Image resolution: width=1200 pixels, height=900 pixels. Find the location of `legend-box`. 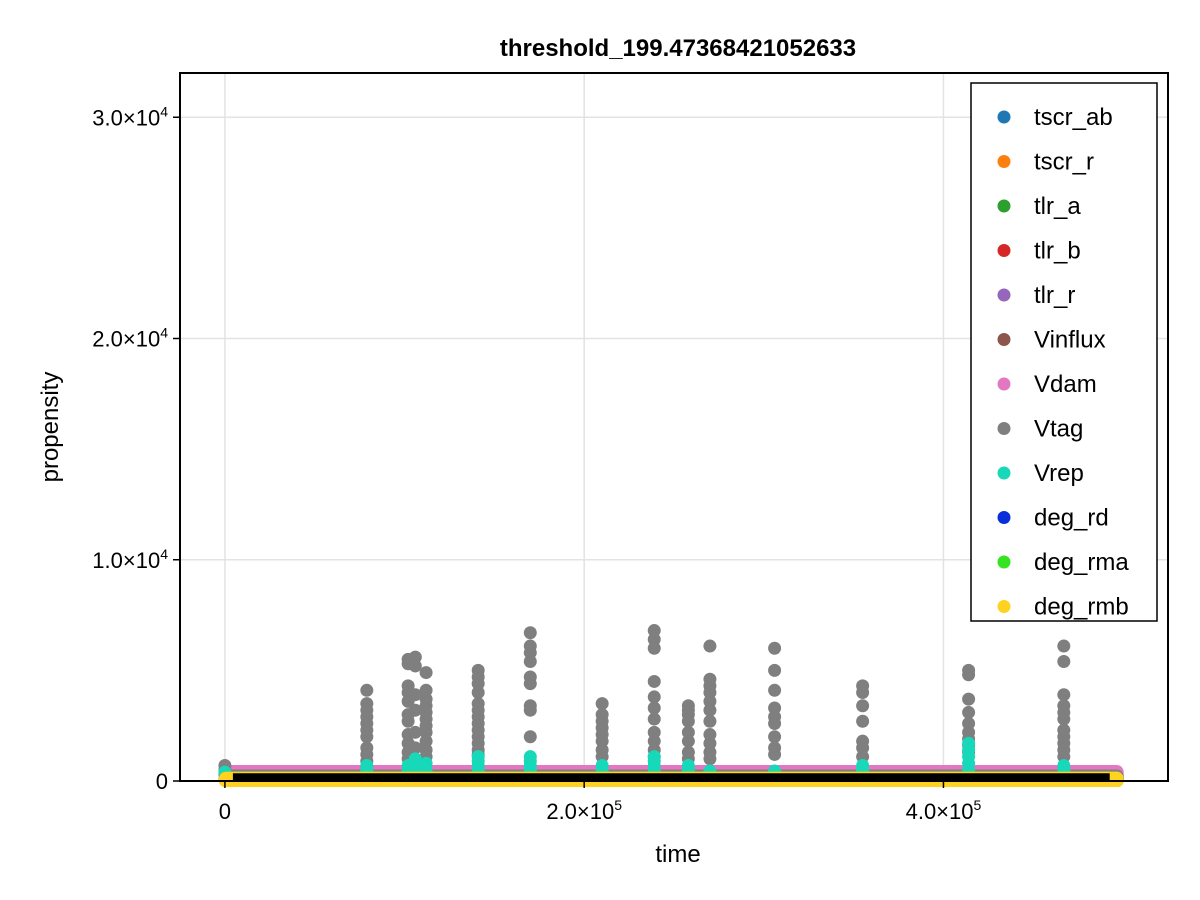

legend-box is located at coordinates (1064, 352).